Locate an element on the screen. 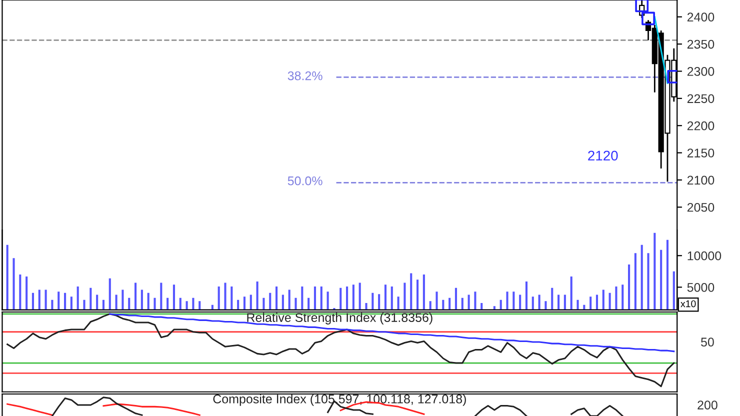 This screenshot has height=416, width=740. y-tick-label: 2150 is located at coordinates (700, 153).